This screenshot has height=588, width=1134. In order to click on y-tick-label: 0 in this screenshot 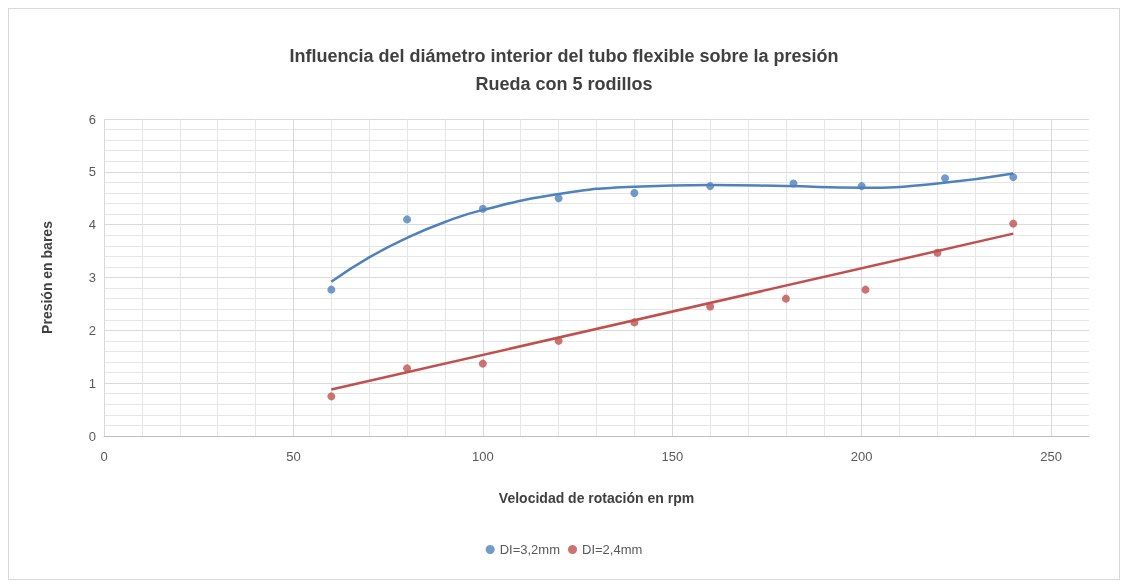, I will do `click(92, 436)`.